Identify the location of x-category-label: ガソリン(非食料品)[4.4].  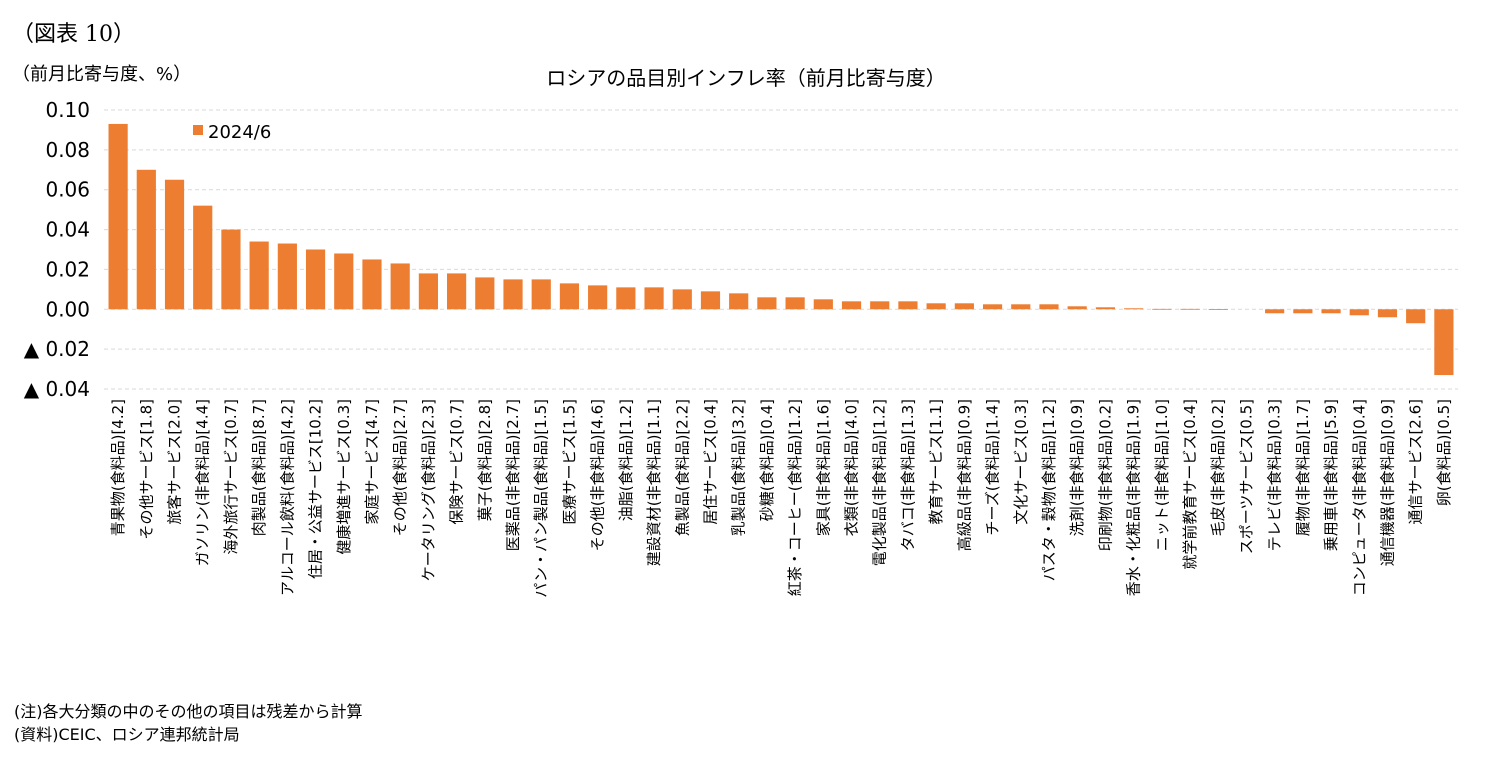
(203, 482).